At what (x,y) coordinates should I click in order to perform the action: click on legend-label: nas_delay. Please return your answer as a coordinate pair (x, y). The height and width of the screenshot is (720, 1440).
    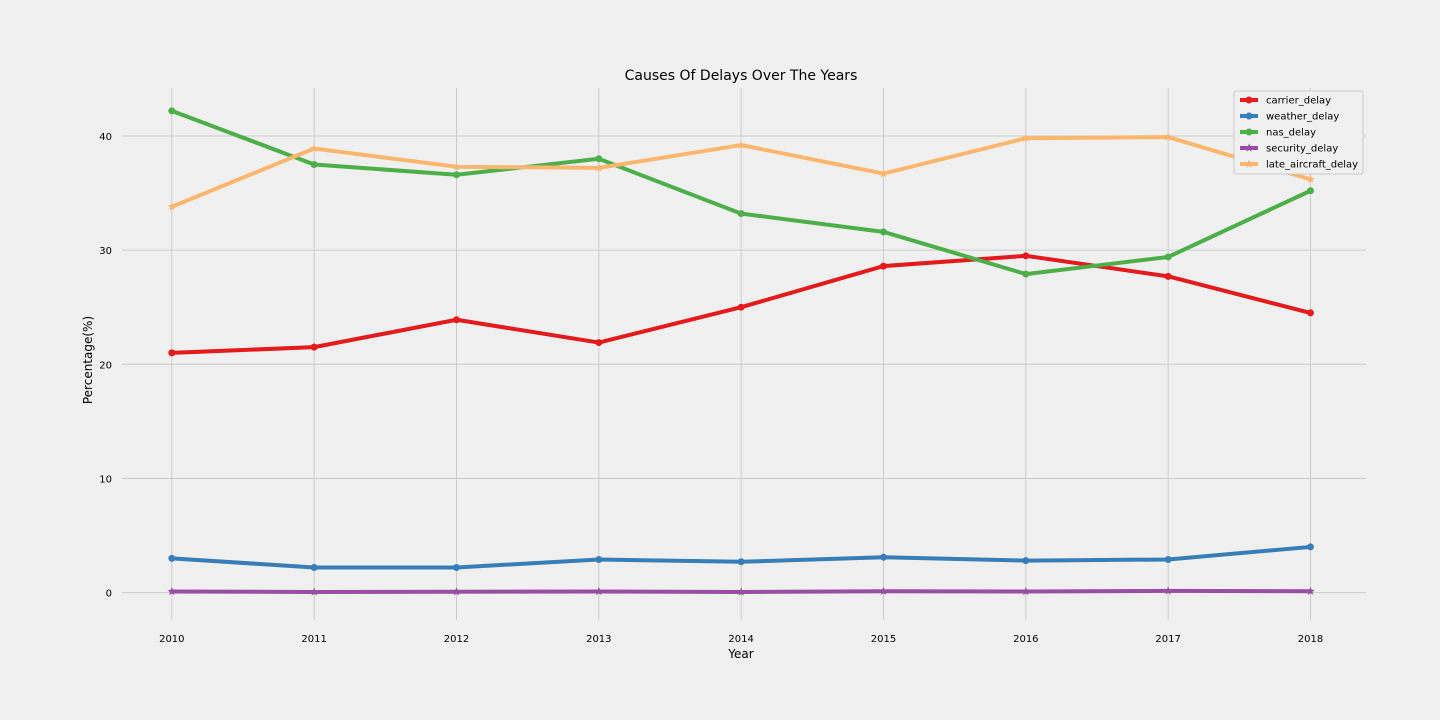
    Looking at the image, I should click on (1291, 133).